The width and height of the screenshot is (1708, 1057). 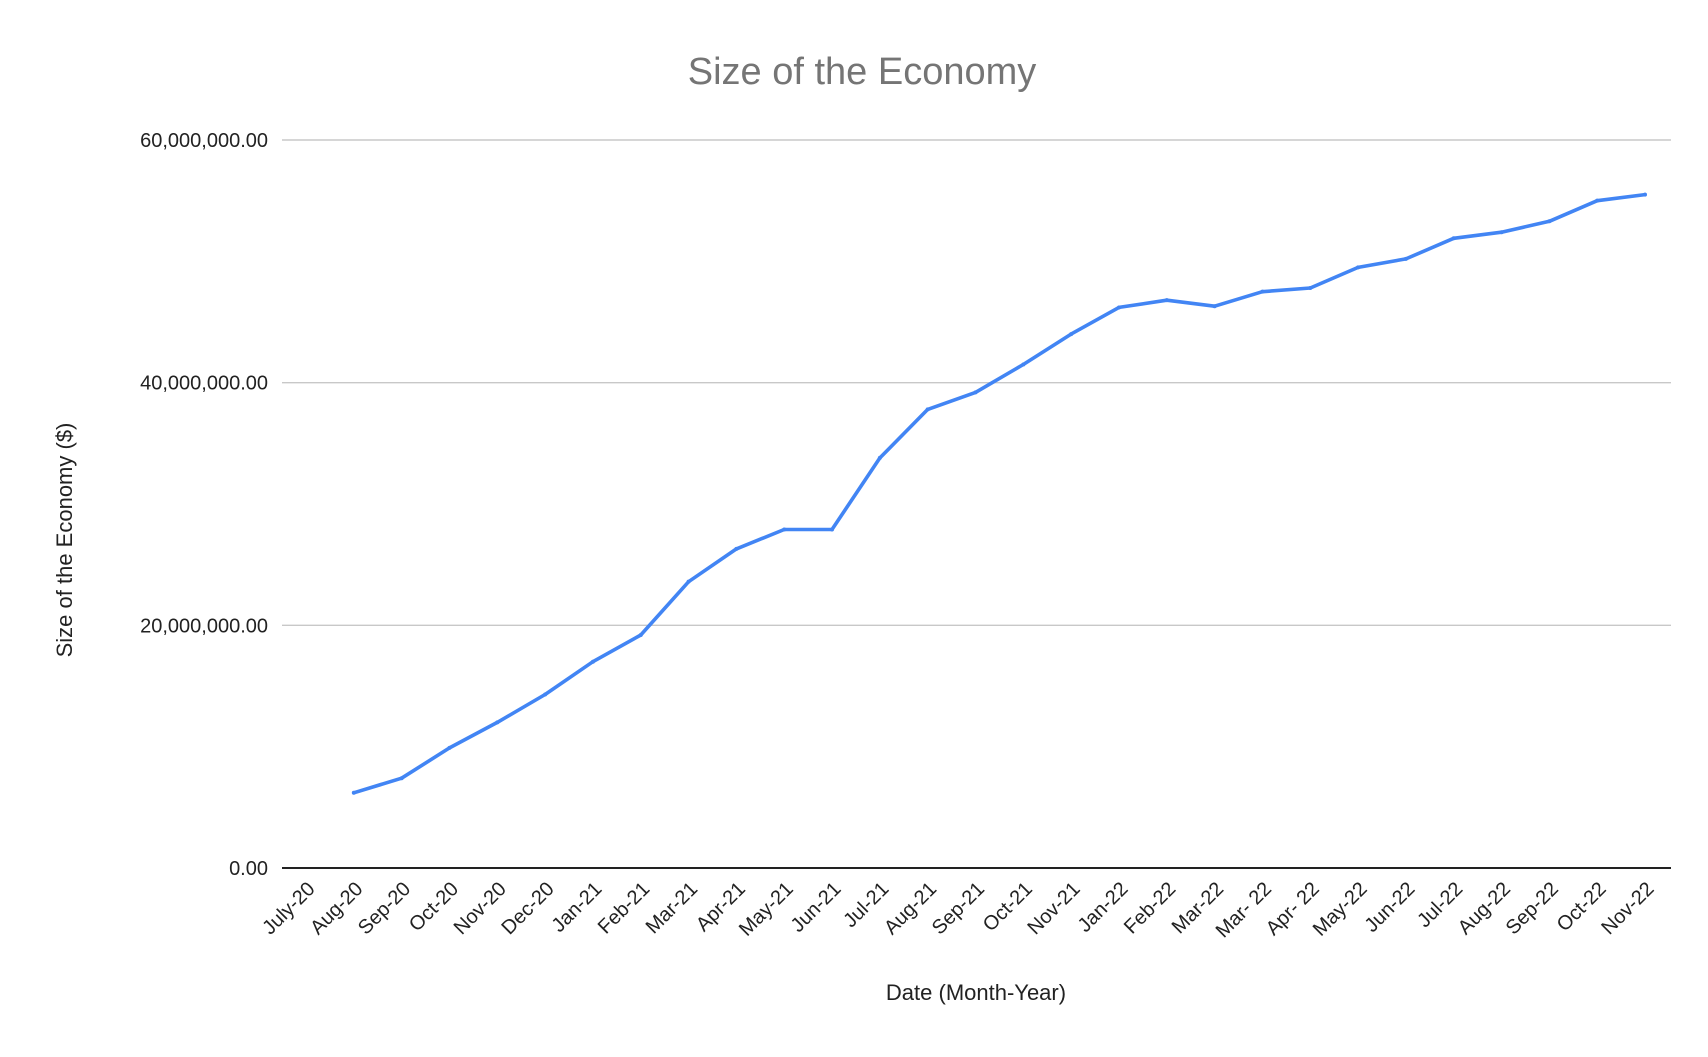 I want to click on x-tick-label: Feb-21, so click(x=624, y=908).